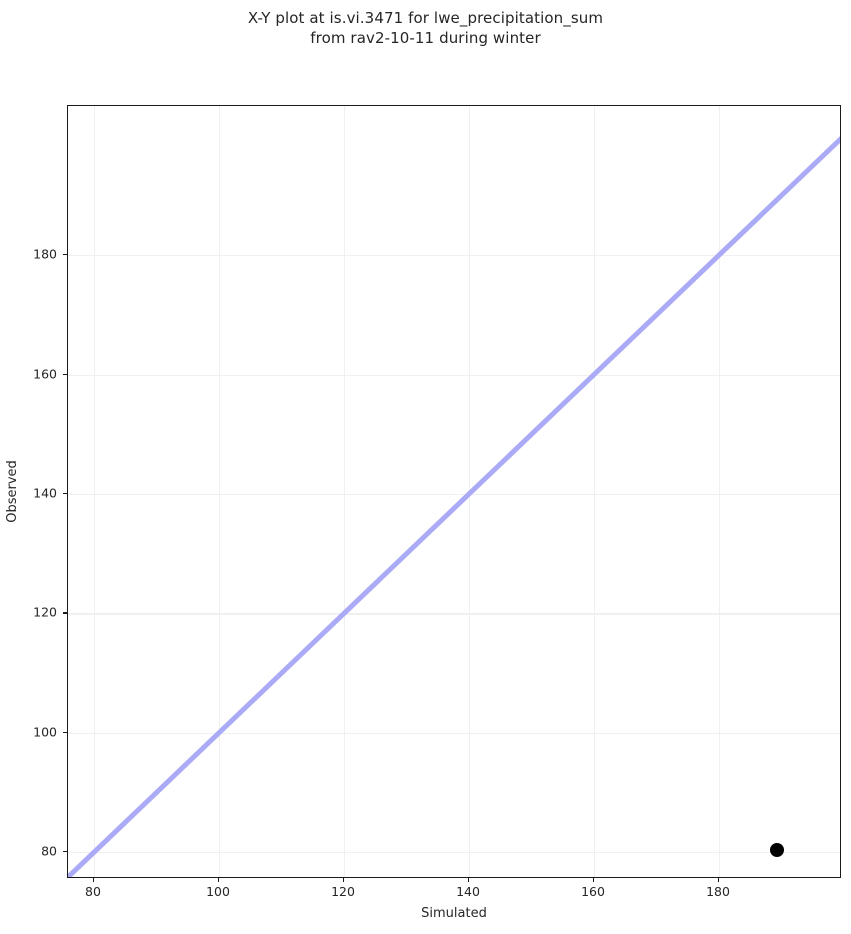 The height and width of the screenshot is (934, 851). What do you see at coordinates (93, 891) in the screenshot?
I see `x-axis-tick-label: 80` at bounding box center [93, 891].